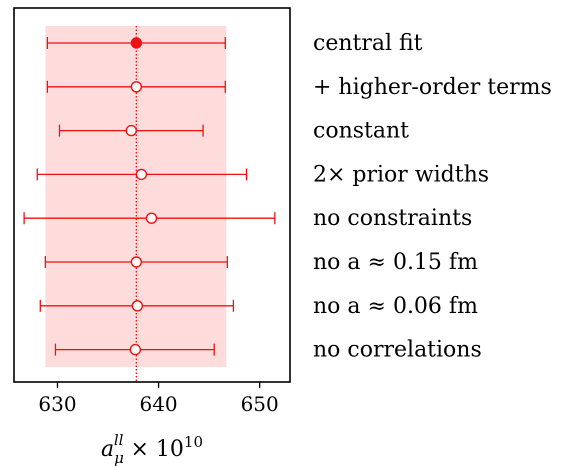 Image resolution: width=574 pixels, height=466 pixels. What do you see at coordinates (395, 306) in the screenshot?
I see `row-label: no a ≈ 0.06 fm` at bounding box center [395, 306].